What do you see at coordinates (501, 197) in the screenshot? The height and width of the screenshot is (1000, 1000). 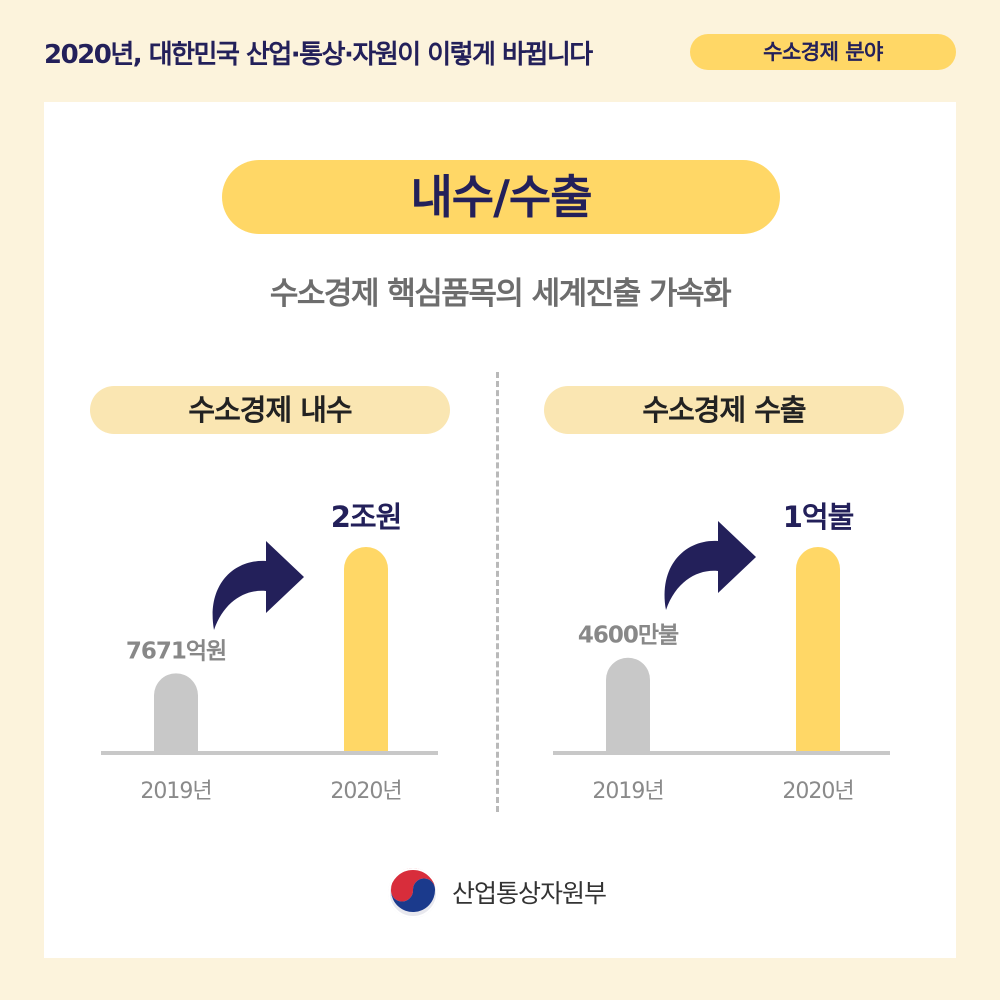 I see `section-title-pill: 내수/수출` at bounding box center [501, 197].